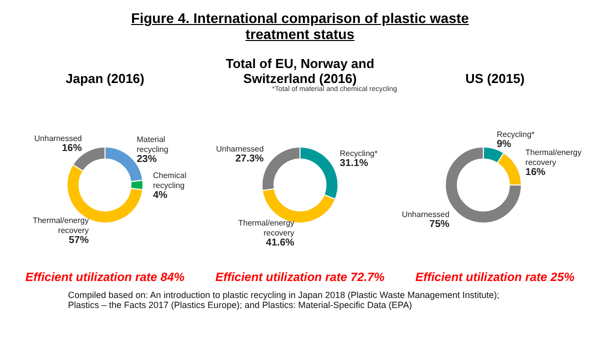 This screenshot has width=600, height=350. What do you see at coordinates (495, 78) in the screenshot?
I see `chart-title: US (2015)` at bounding box center [495, 78].